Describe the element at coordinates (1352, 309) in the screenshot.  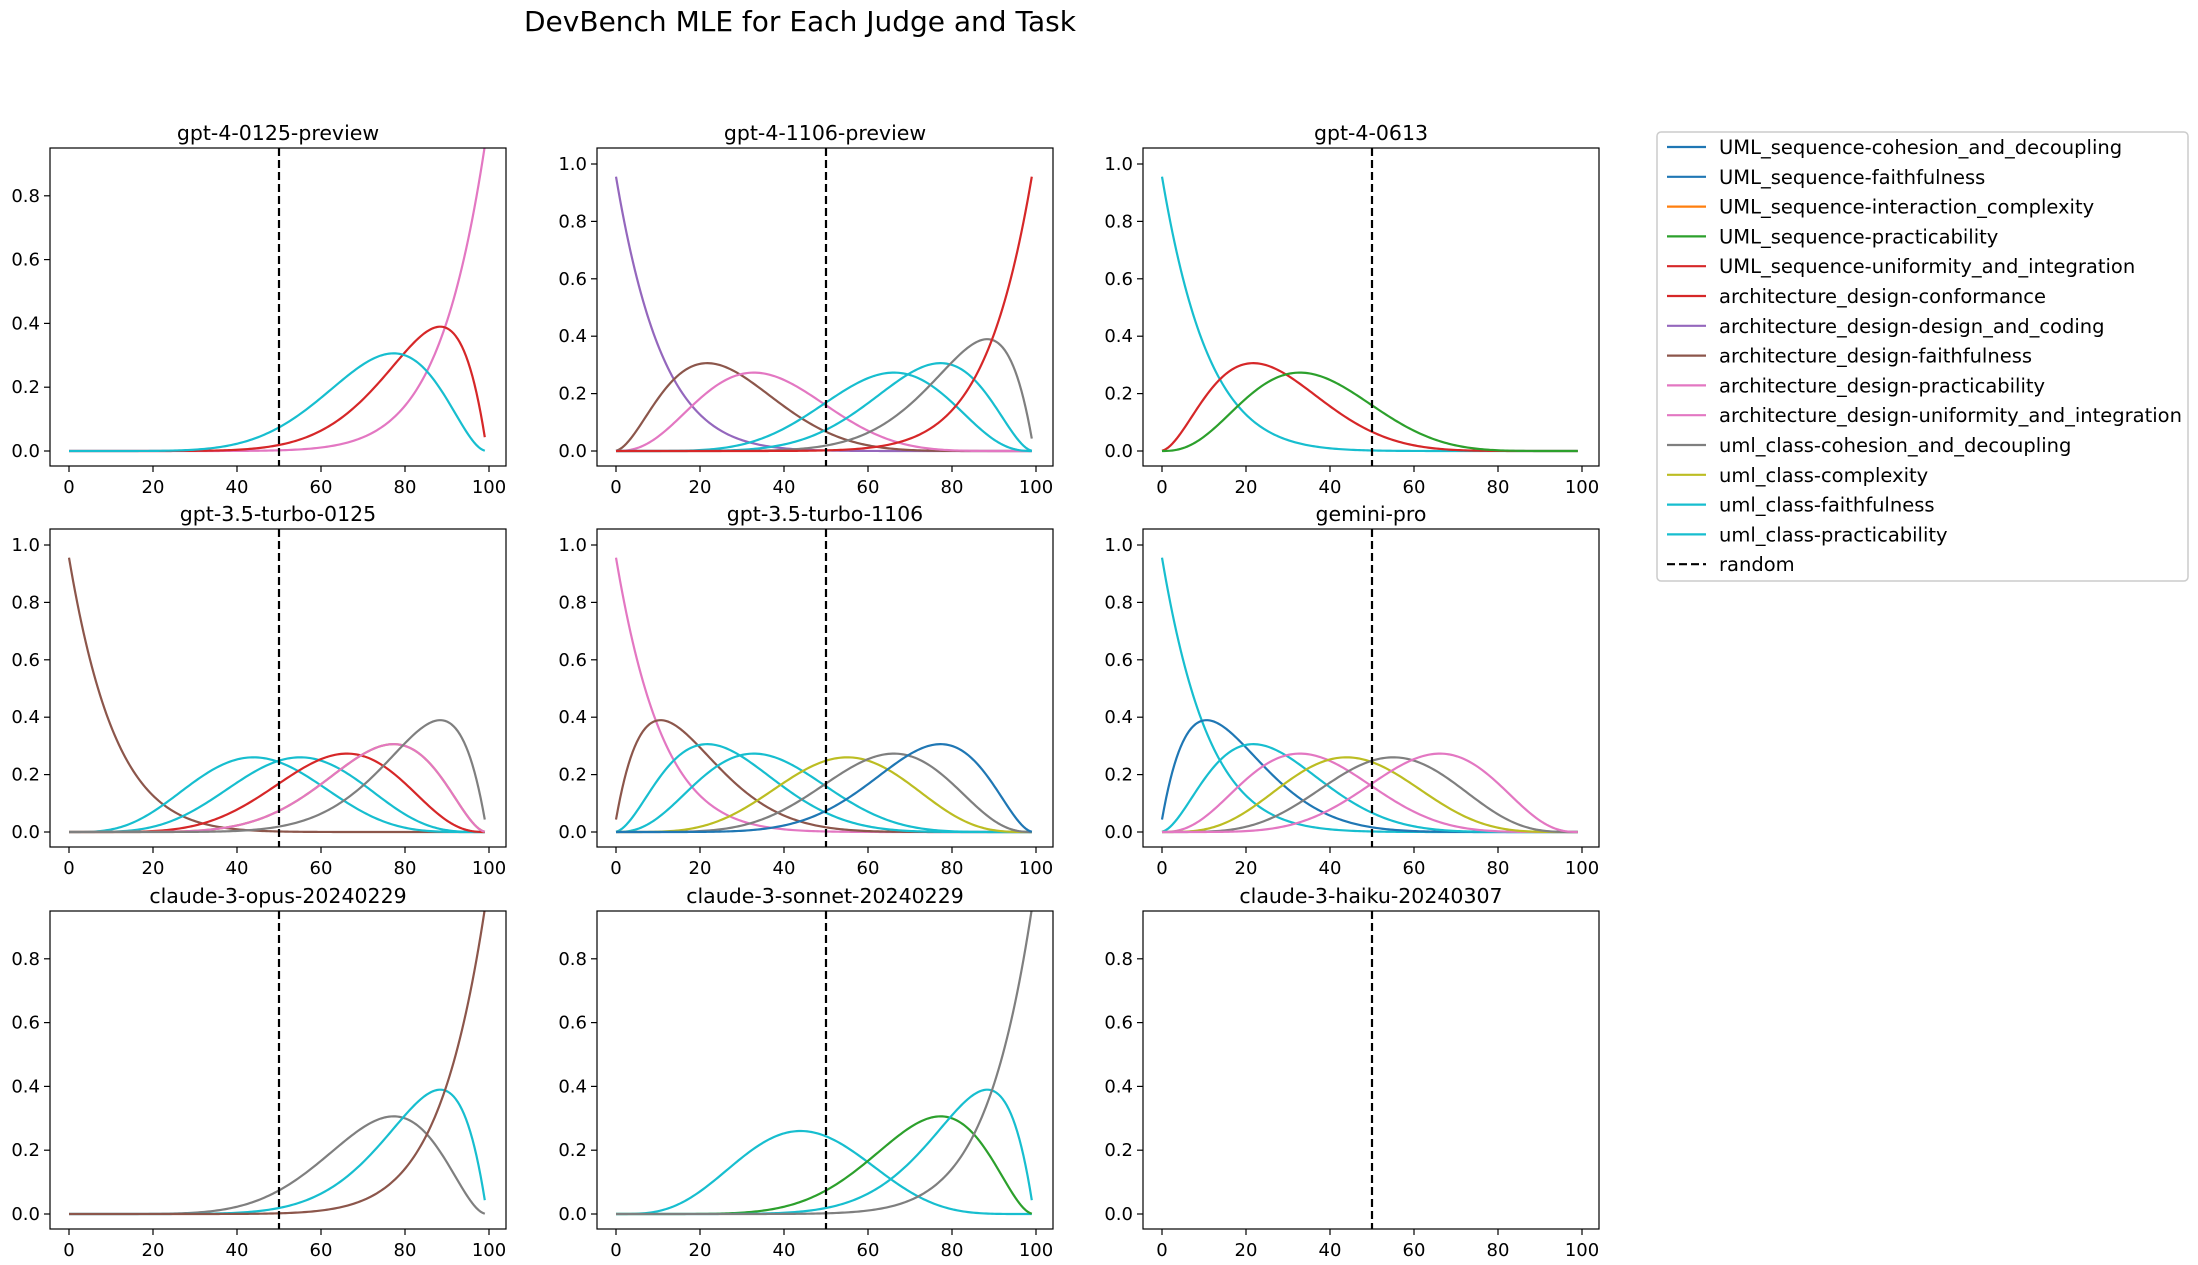
I see `panel-gpt-4-0613: 0 20 40 60 80 100 0.0 0.2 0.4 0.6 0.8 1.0 gpt-4-0613` at that location.